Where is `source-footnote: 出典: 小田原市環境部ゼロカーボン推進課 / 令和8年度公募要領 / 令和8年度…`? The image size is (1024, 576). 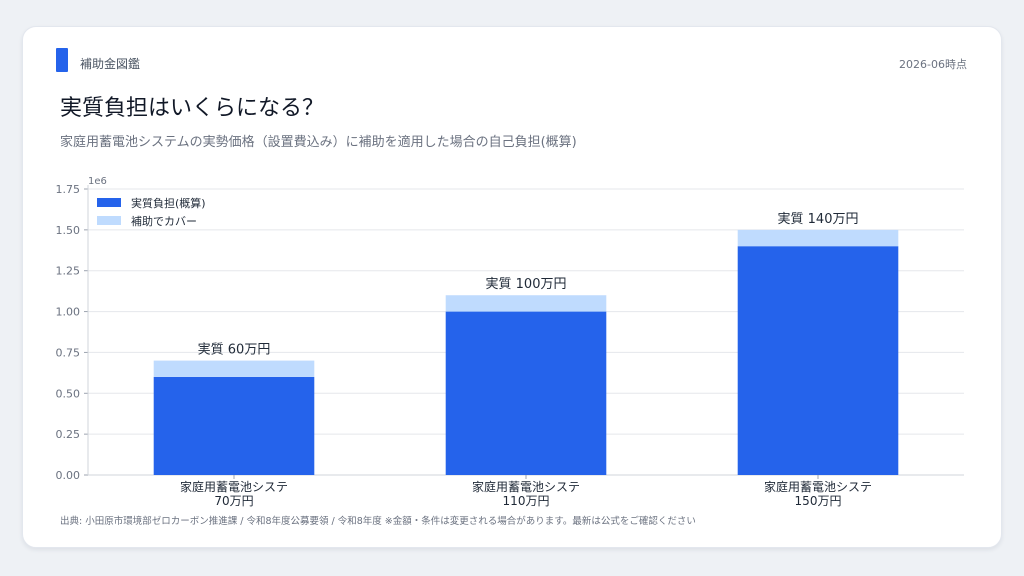
source-footnote: 出典: 小田原市環境部ゼロカーボン推進課 / 令和8年度公募要領 / 令和8年度… is located at coordinates (378, 521).